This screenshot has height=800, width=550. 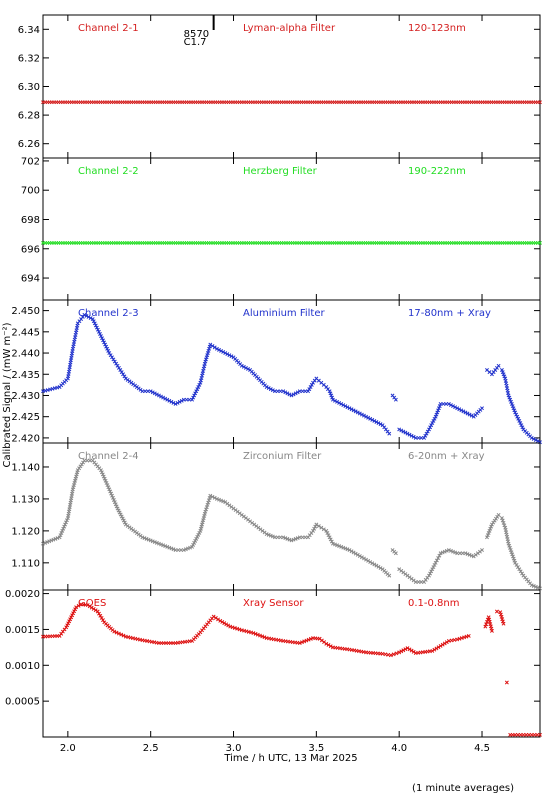 I want to click on y-tick-label: 6.32, so click(x=29, y=58).